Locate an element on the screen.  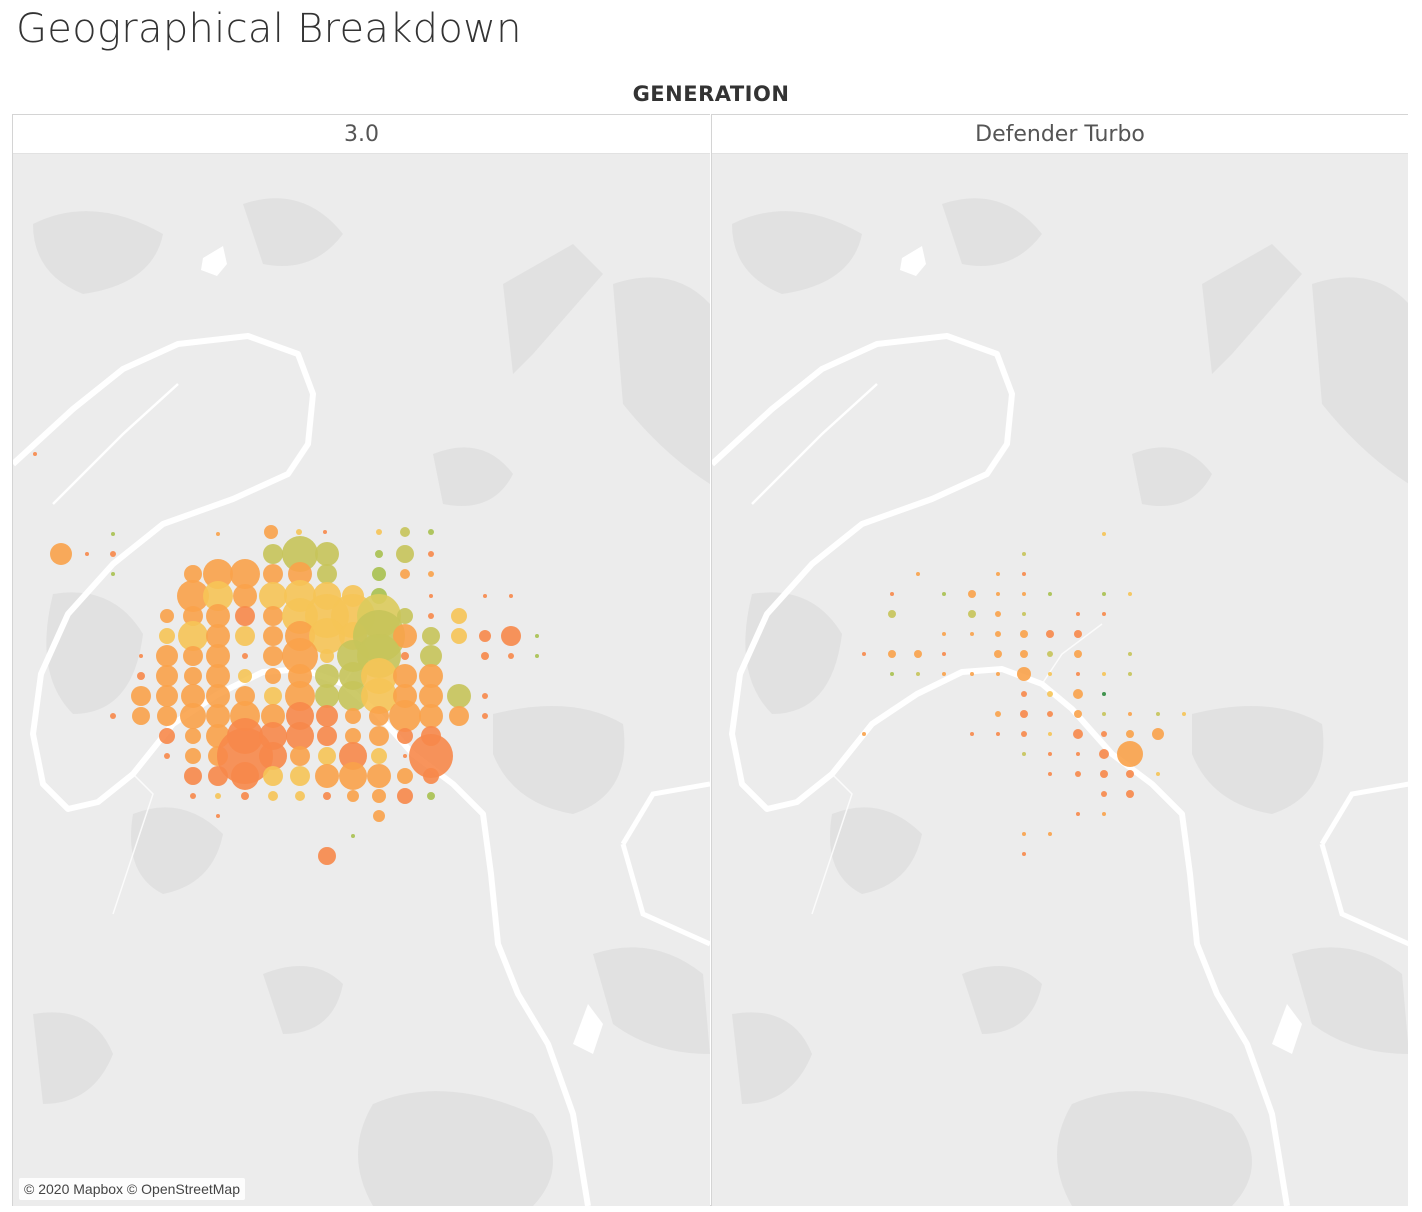
map-attribution: © 2020 Mapbox © OpenStreetMap is located at coordinates (132, 1189).